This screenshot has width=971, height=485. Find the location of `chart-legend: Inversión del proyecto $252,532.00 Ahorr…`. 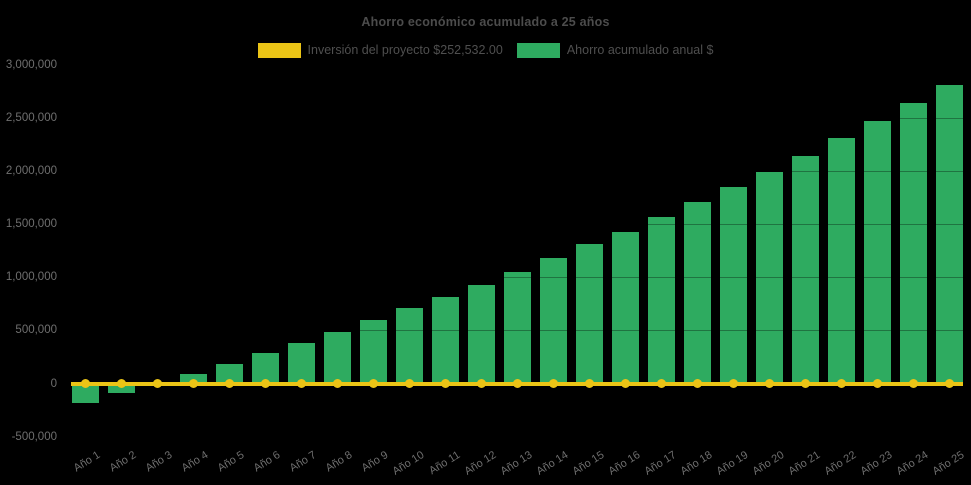

chart-legend: Inversión del proyecto $252,532.00 Ahorr… is located at coordinates (485, 50).